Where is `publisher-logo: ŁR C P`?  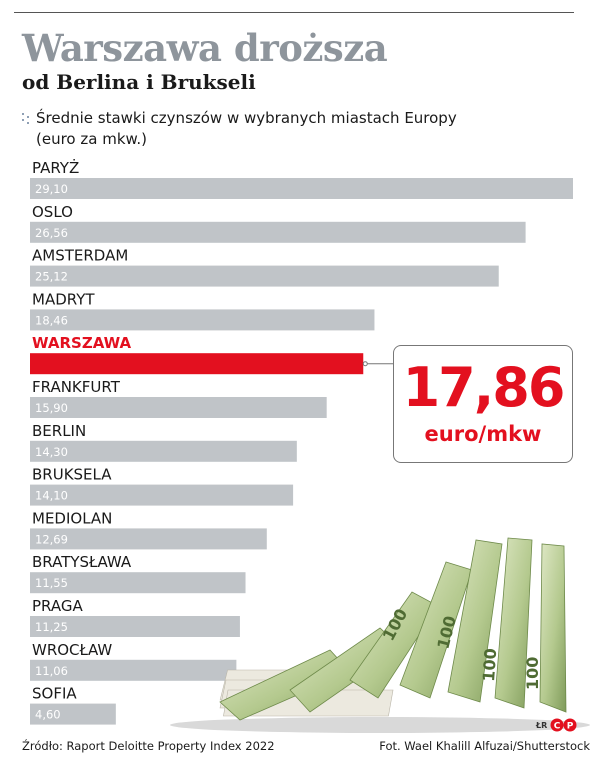 publisher-logo: ŁR C P is located at coordinates (557, 726).